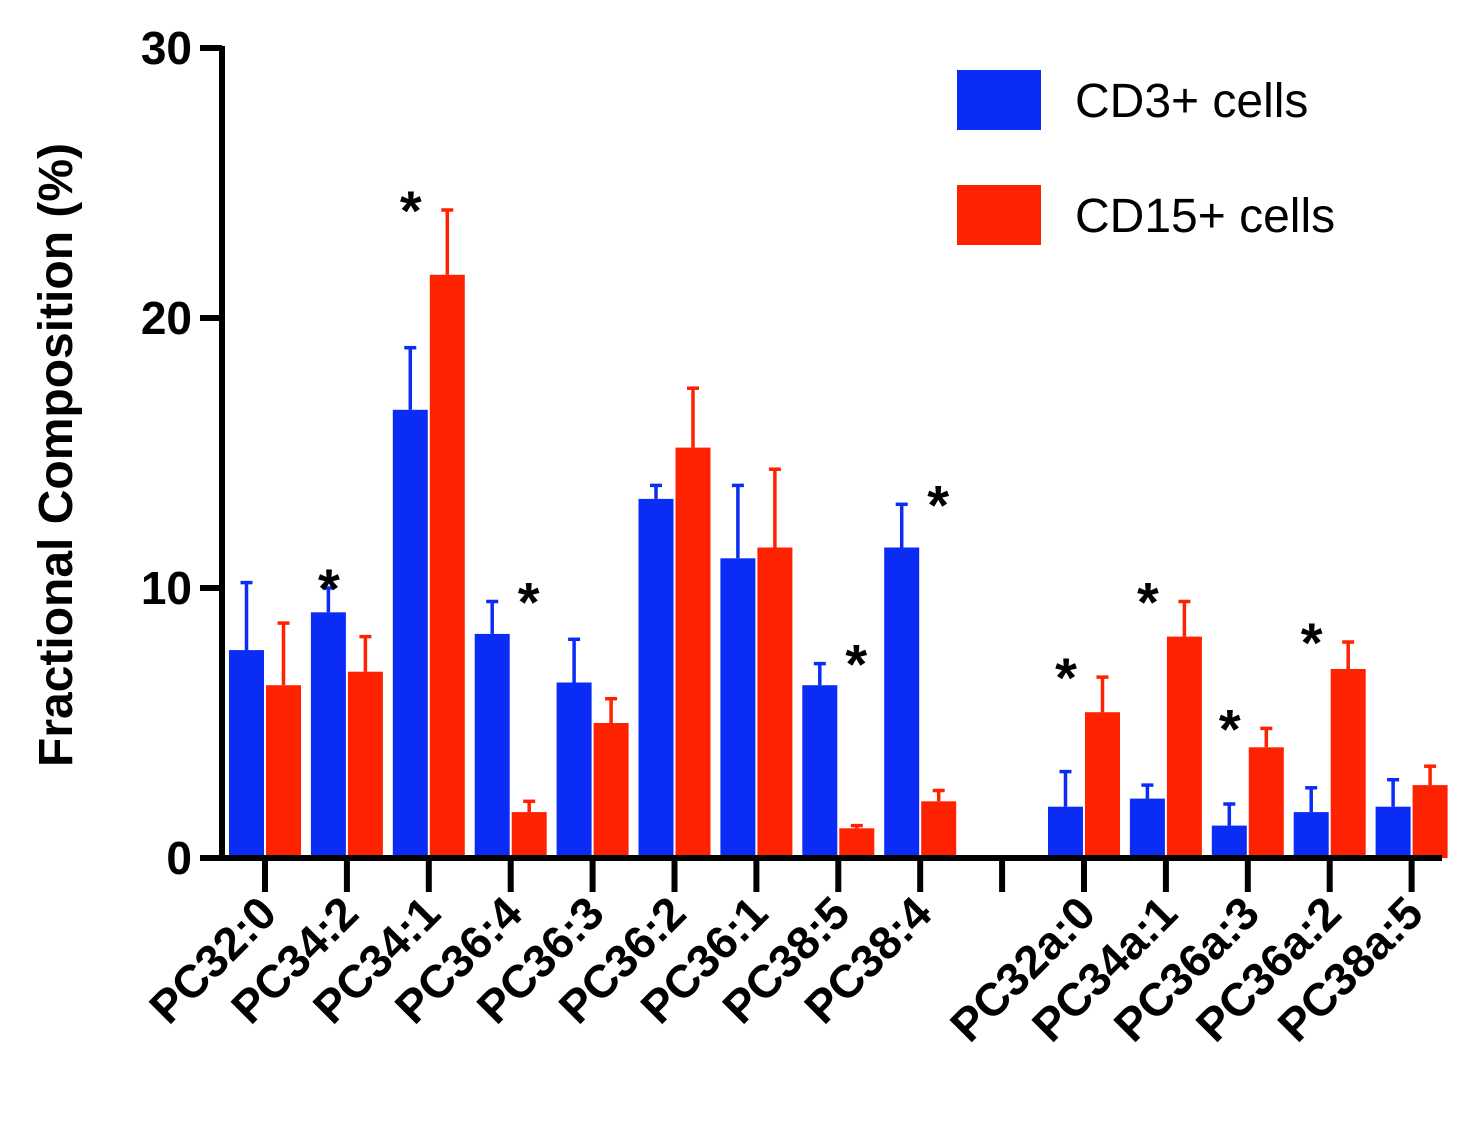 The height and width of the screenshot is (1133, 1459). What do you see at coordinates (179, 858) in the screenshot?
I see `y-tick-label-0: 0` at bounding box center [179, 858].